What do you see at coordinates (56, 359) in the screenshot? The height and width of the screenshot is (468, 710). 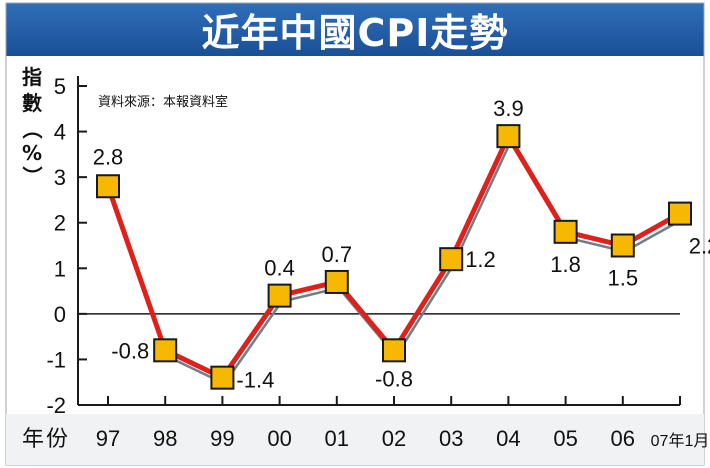 I see `y-tick-label: -1` at bounding box center [56, 359].